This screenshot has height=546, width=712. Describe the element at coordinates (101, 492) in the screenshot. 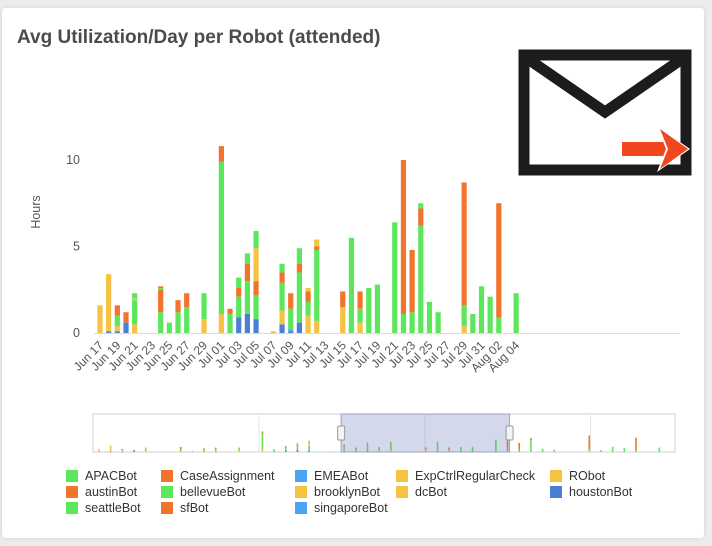

I see `legend-item: austinBot` at that location.